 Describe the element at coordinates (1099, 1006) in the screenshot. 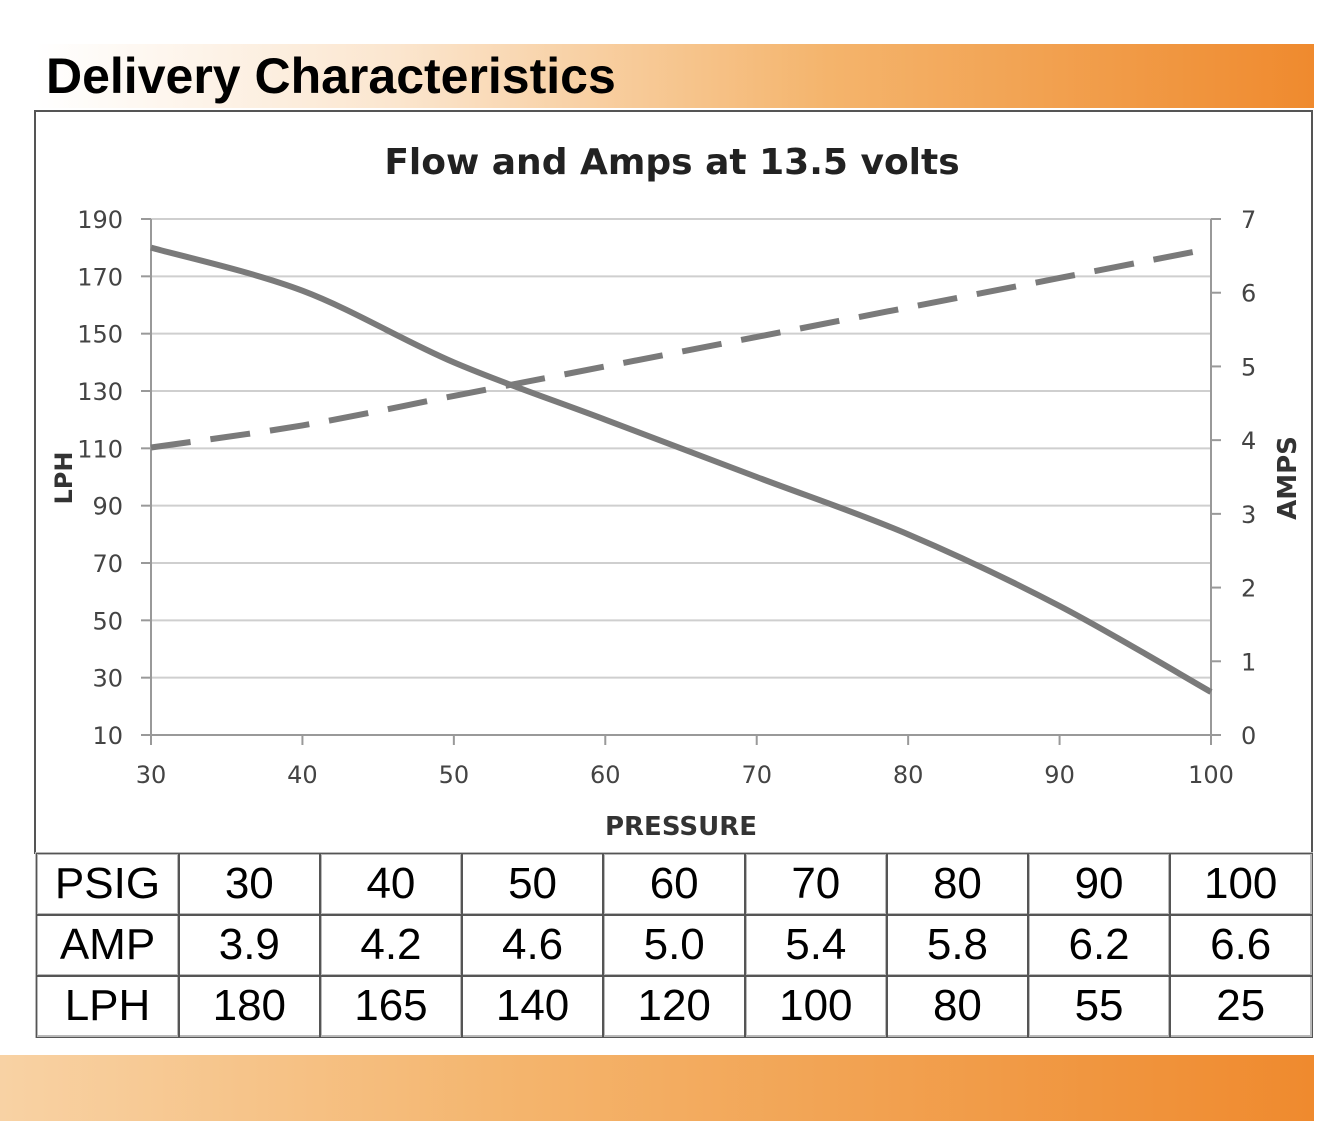

I see `table-cell: 55` at that location.